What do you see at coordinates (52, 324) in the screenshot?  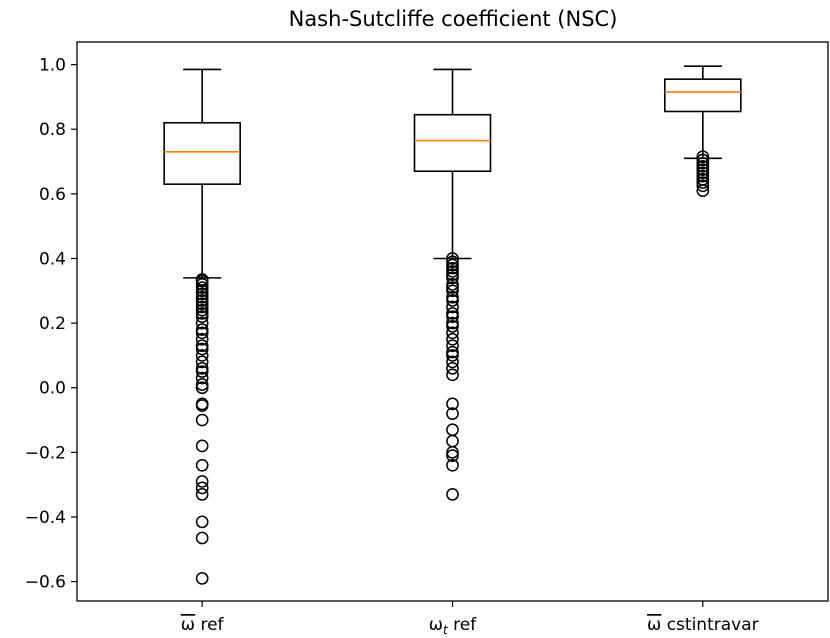 I see `y-tick-label: 0.2` at bounding box center [52, 324].